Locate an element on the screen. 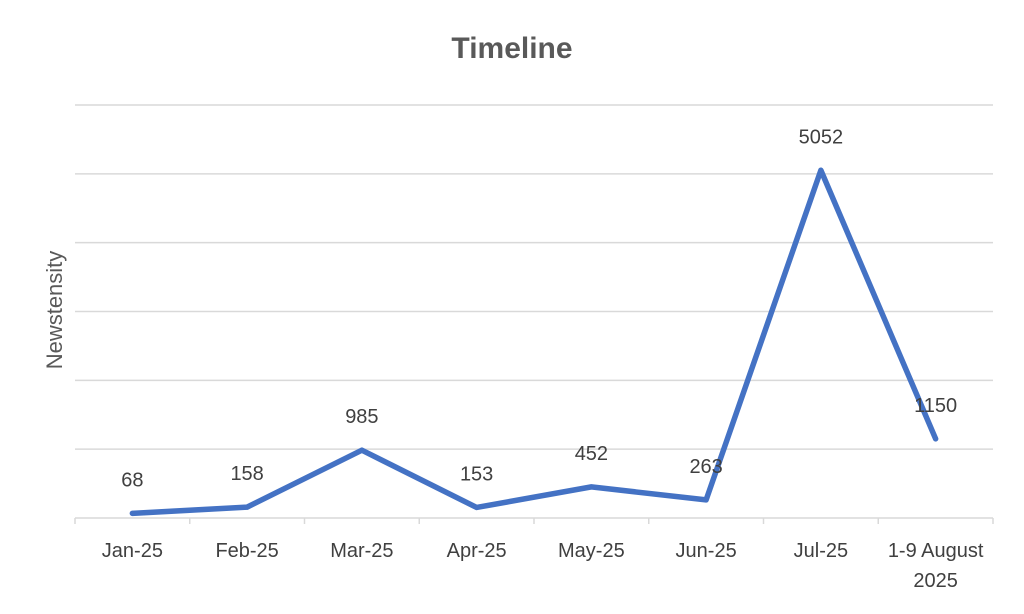 The image size is (1024, 614). x-tick-label: May-25 is located at coordinates (591, 551).